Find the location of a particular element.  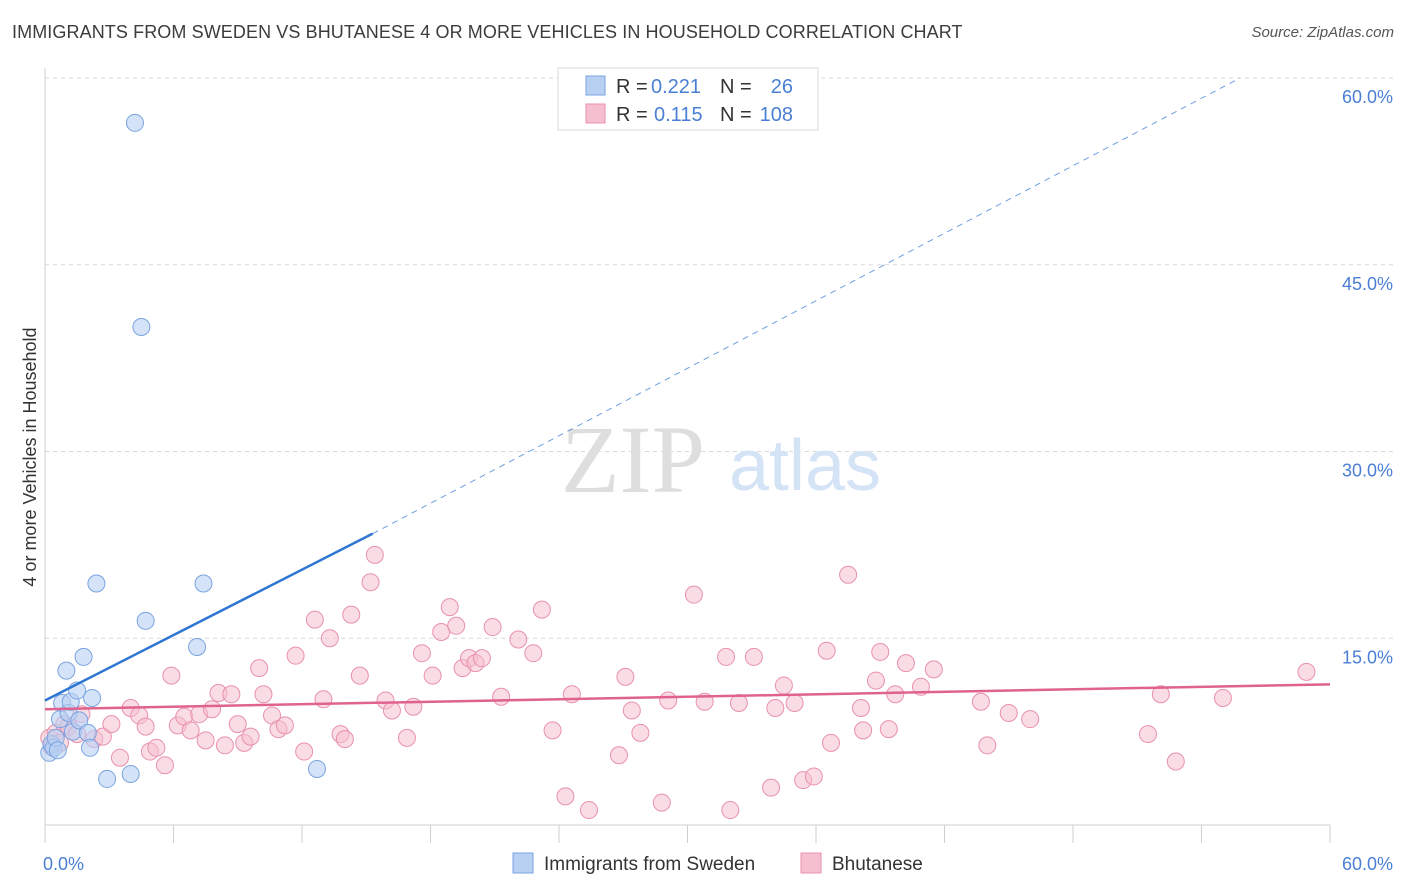

legend-swatch-bhutanese is located at coordinates (595, 113).